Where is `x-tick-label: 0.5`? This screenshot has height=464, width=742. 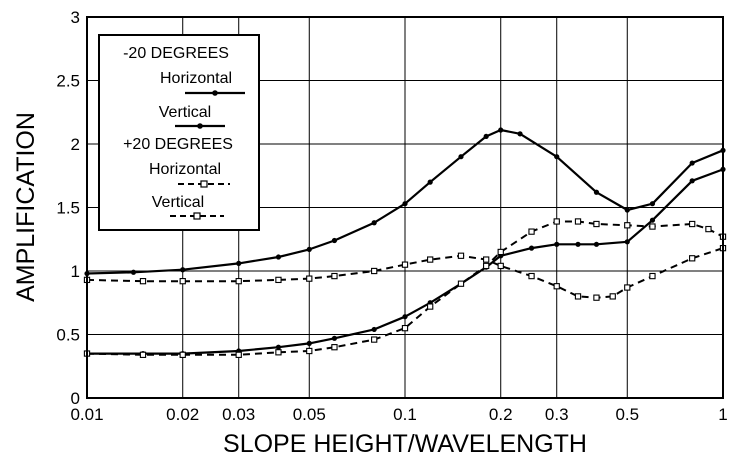 x-tick-label: 0.5 is located at coordinates (627, 414).